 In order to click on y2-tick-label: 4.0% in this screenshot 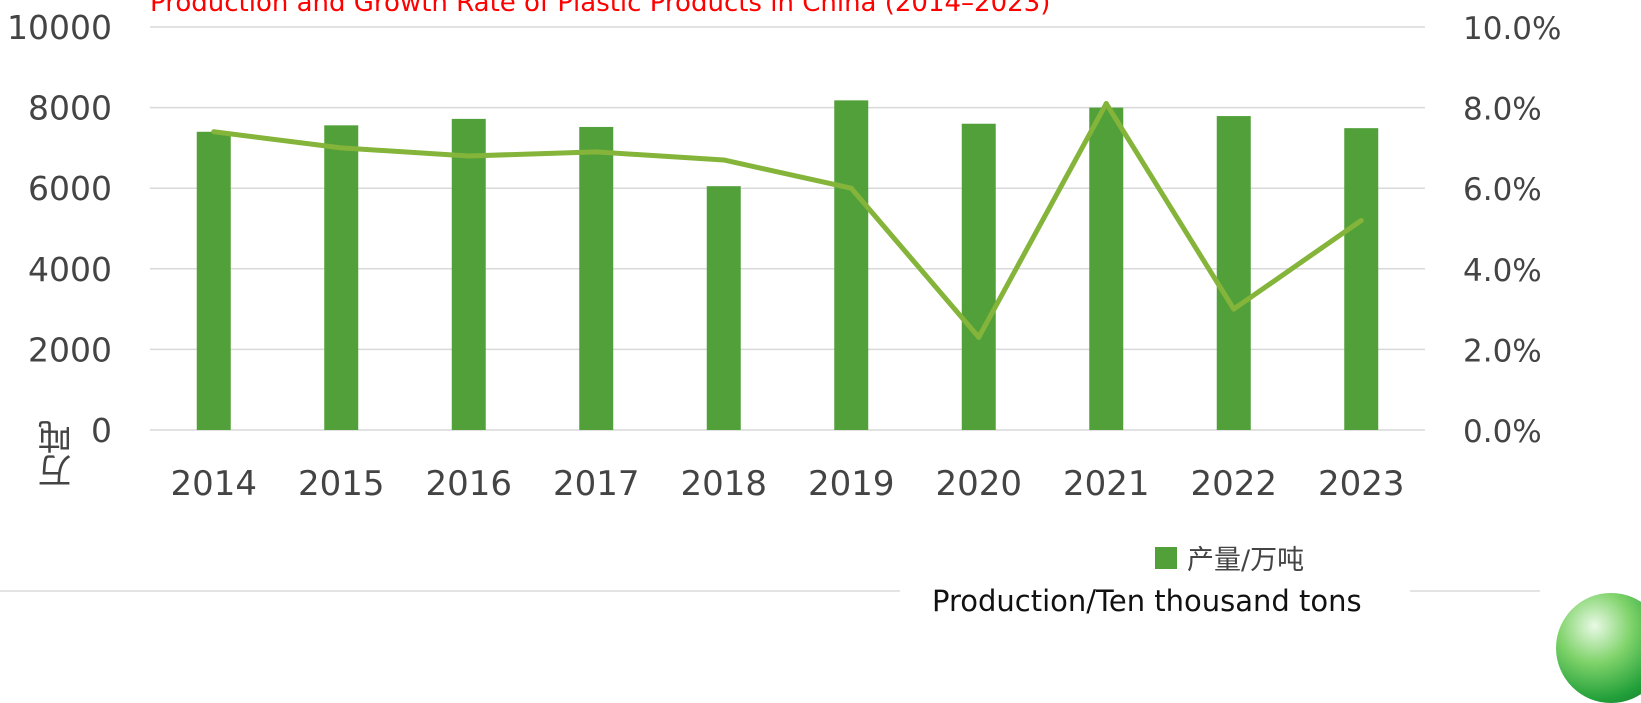, I will do `click(1502, 271)`.